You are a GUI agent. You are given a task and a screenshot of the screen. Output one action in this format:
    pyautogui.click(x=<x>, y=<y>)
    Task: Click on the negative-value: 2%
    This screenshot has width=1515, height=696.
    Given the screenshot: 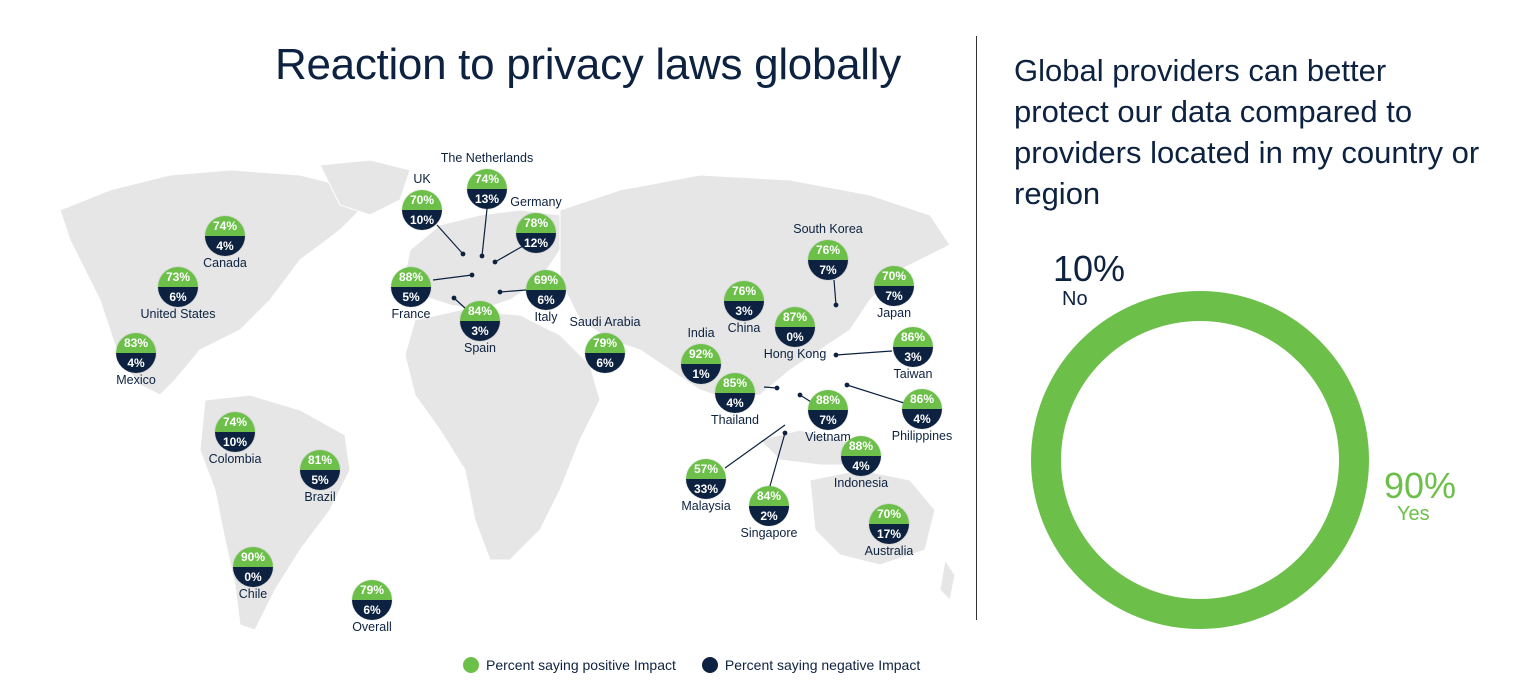 What is the action you would take?
    pyautogui.click(x=769, y=516)
    